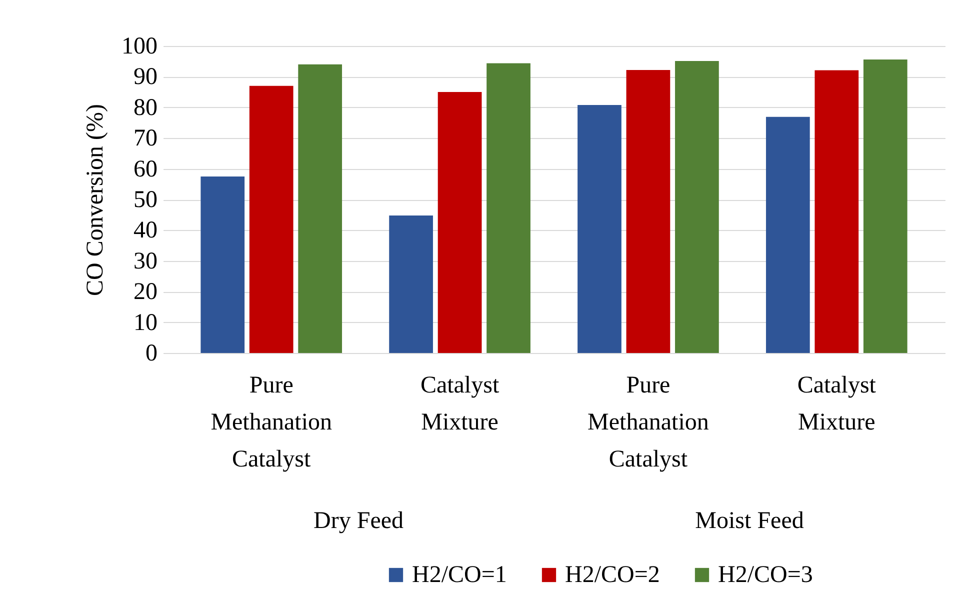 The width and height of the screenshot is (963, 613). Describe the element at coordinates (146, 323) in the screenshot. I see `y-tick-label: 10` at that location.